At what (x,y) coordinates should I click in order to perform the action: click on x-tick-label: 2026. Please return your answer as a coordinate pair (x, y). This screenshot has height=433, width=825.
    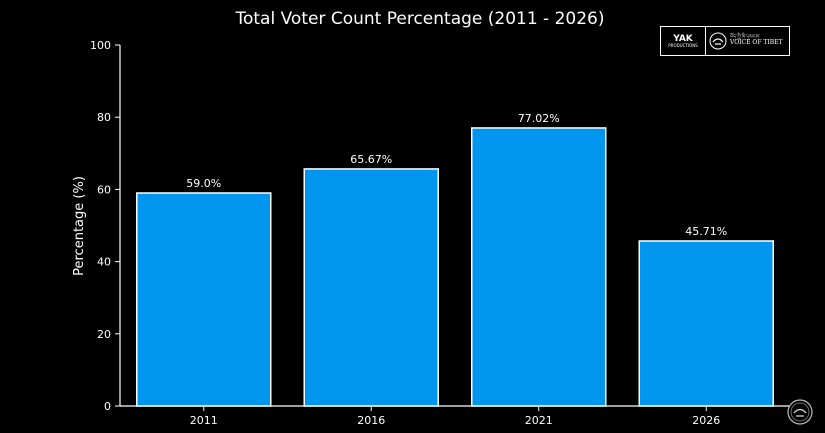
    Looking at the image, I should click on (706, 420).